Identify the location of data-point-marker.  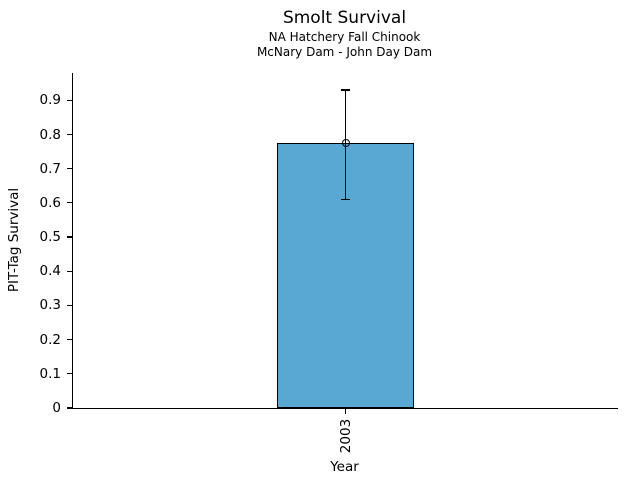
(345, 143).